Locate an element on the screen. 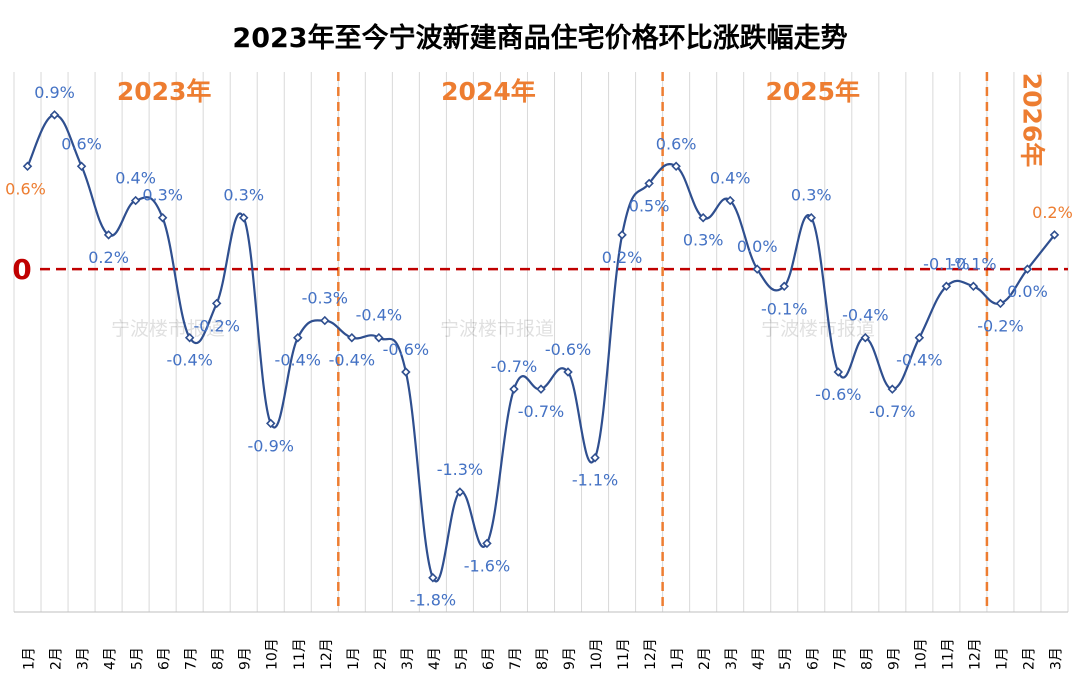 The image size is (1080, 680). data-label: -1.8% is located at coordinates (433, 600).